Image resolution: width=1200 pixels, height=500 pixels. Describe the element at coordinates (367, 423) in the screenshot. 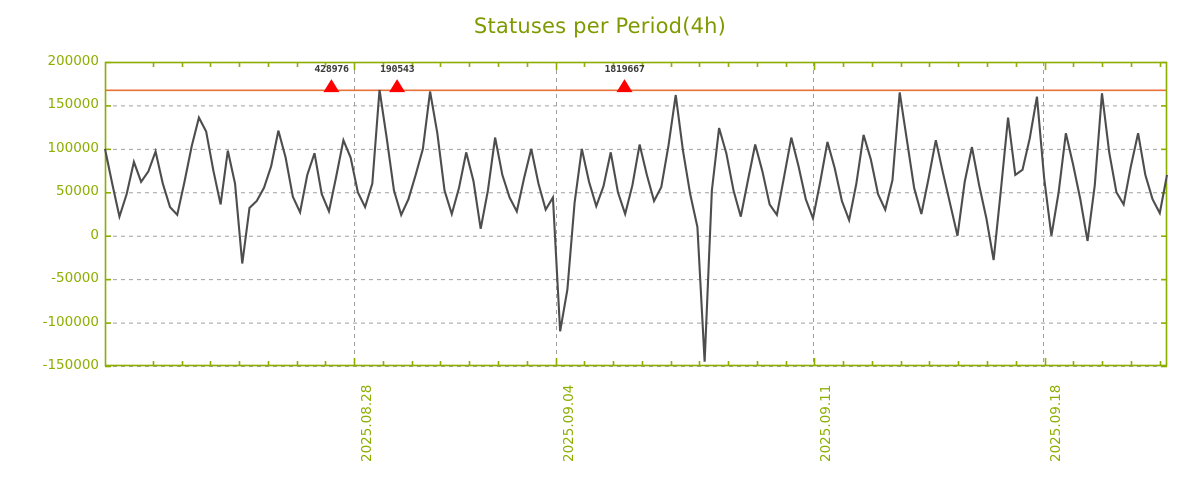

I see `x-axis-tick-label: 2025.08.28` at that location.